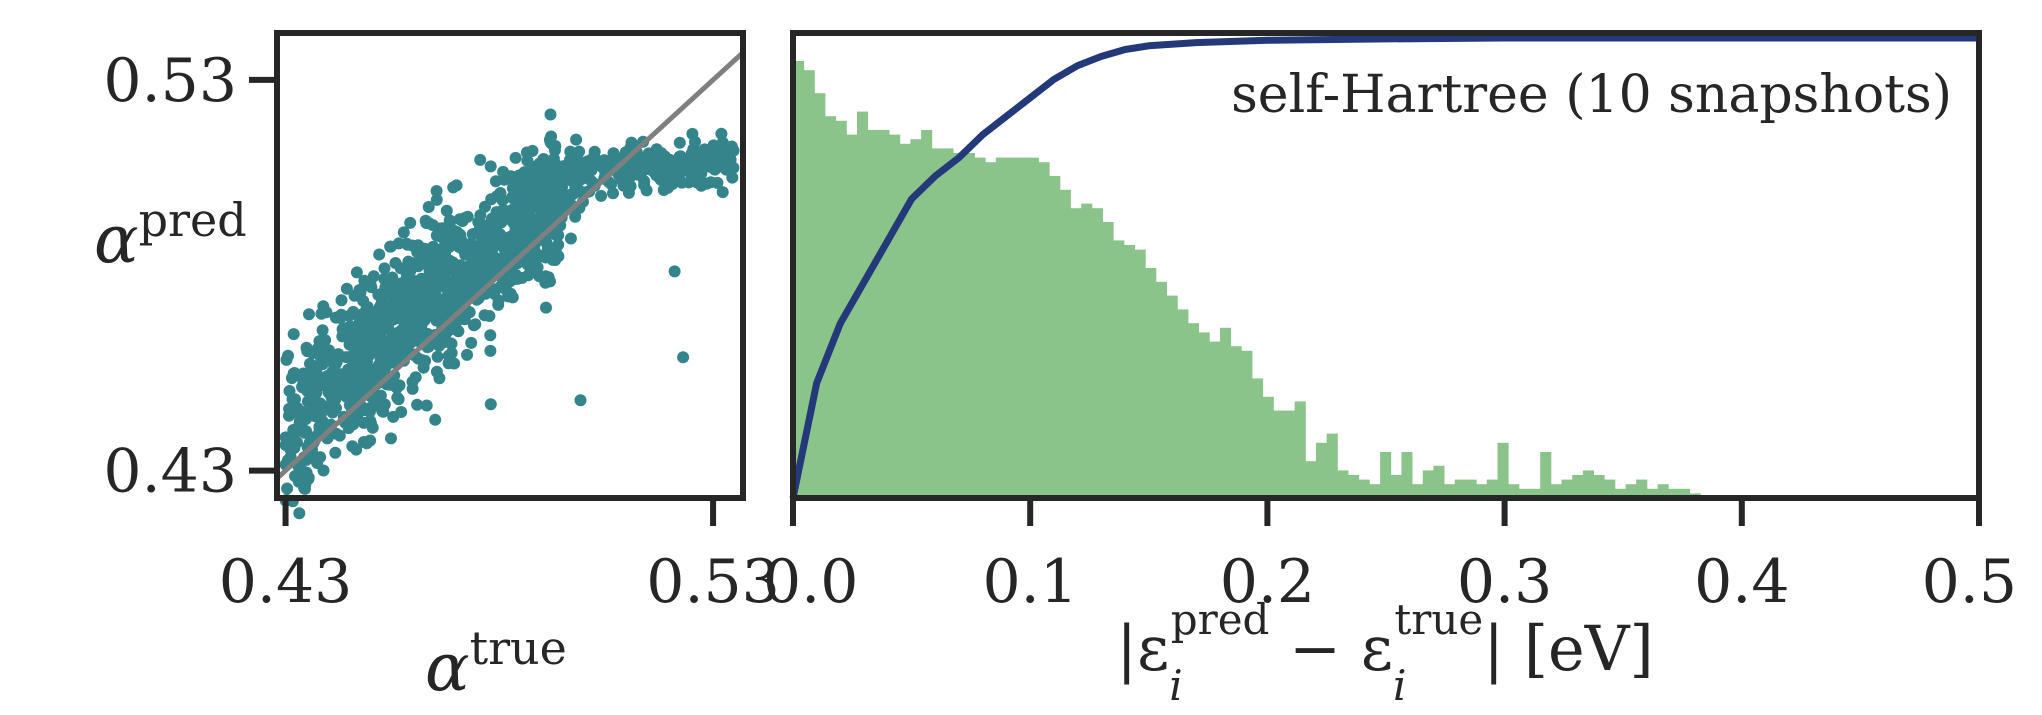 The image size is (2042, 715). What do you see at coordinates (509, 314) in the screenshot?
I see `scatter-points` at bounding box center [509, 314].